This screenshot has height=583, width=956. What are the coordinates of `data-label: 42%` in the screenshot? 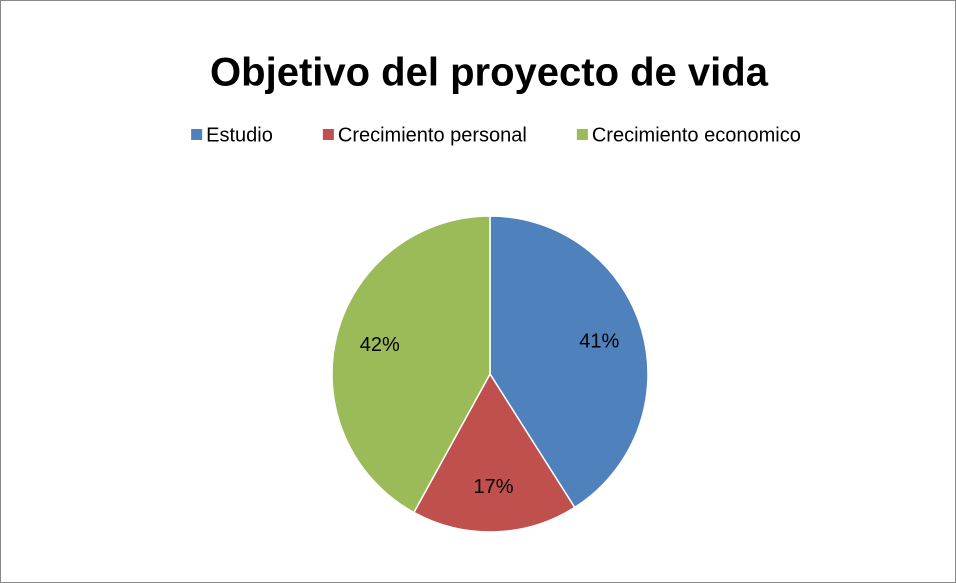 It's located at (380, 345).